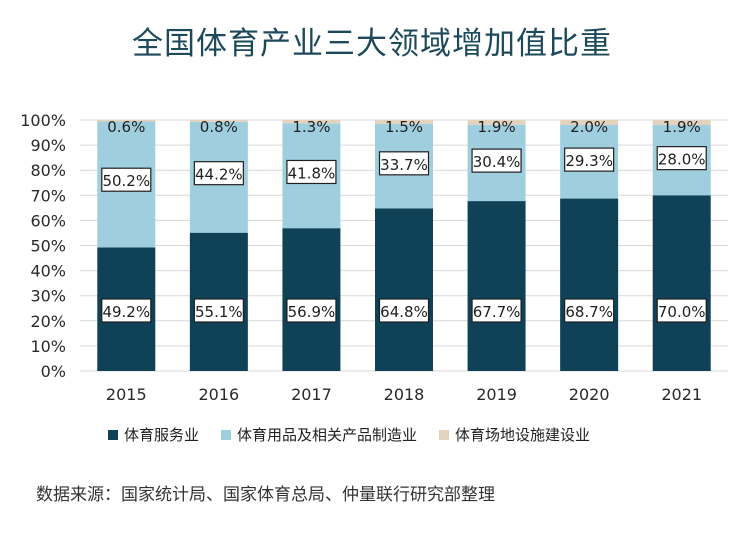  What do you see at coordinates (48, 170) in the screenshot?
I see `y-tick-label: 80%` at bounding box center [48, 170].